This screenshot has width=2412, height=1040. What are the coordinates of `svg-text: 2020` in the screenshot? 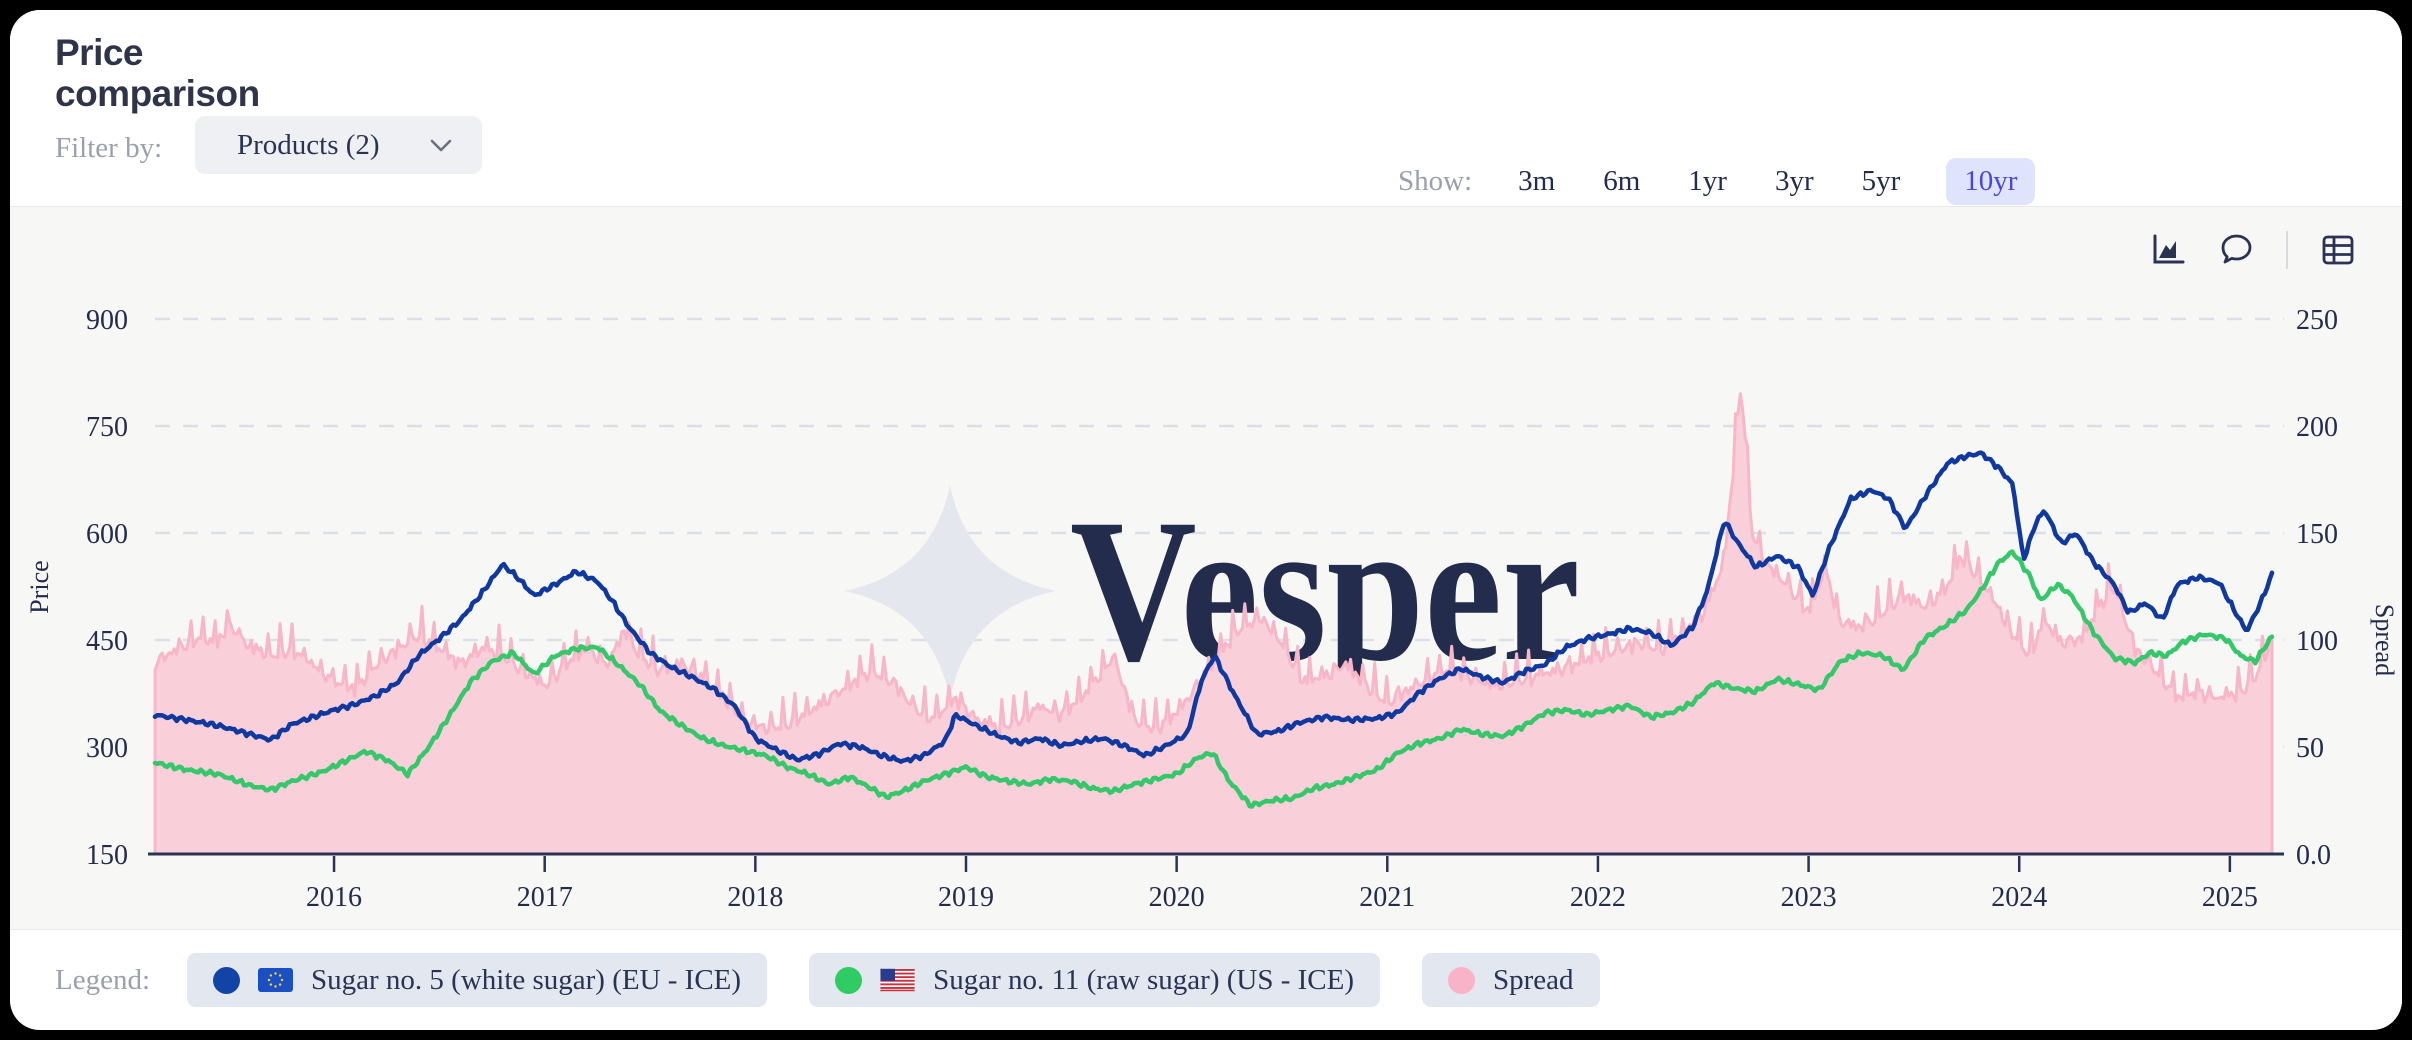 It's located at (1177, 897).